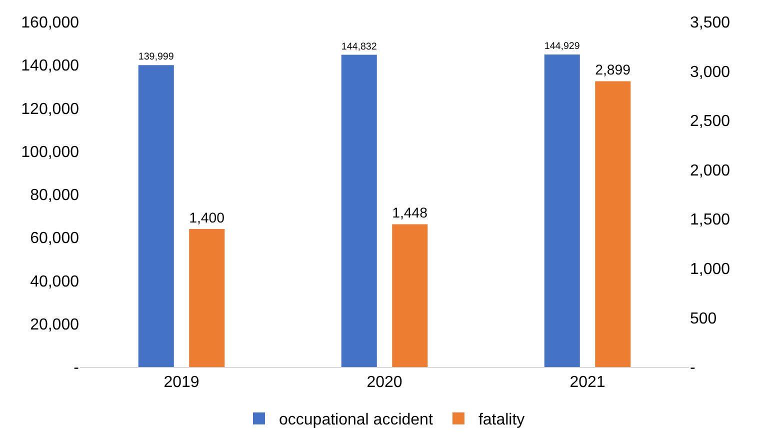 This screenshot has width=764, height=448. I want to click on y2-tick-label: 1,500, so click(710, 220).